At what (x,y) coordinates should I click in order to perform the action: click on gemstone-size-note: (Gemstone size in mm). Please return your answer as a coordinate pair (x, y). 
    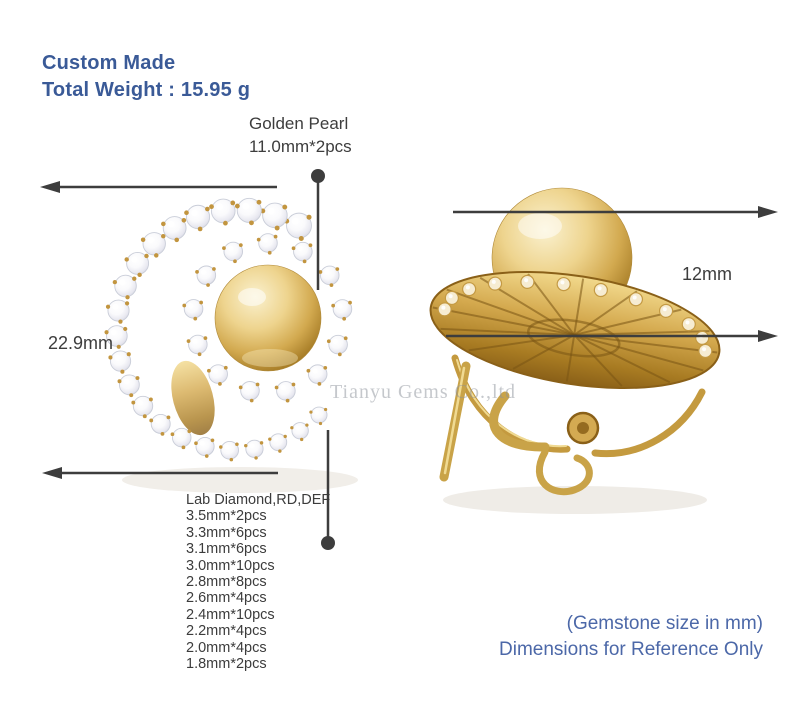
    Looking at the image, I should click on (664, 623).